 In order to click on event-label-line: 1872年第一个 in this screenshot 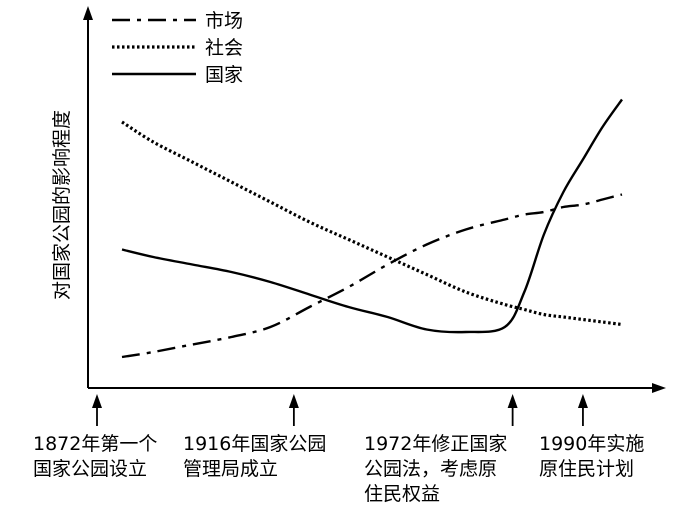, I will do `click(95, 444)`.